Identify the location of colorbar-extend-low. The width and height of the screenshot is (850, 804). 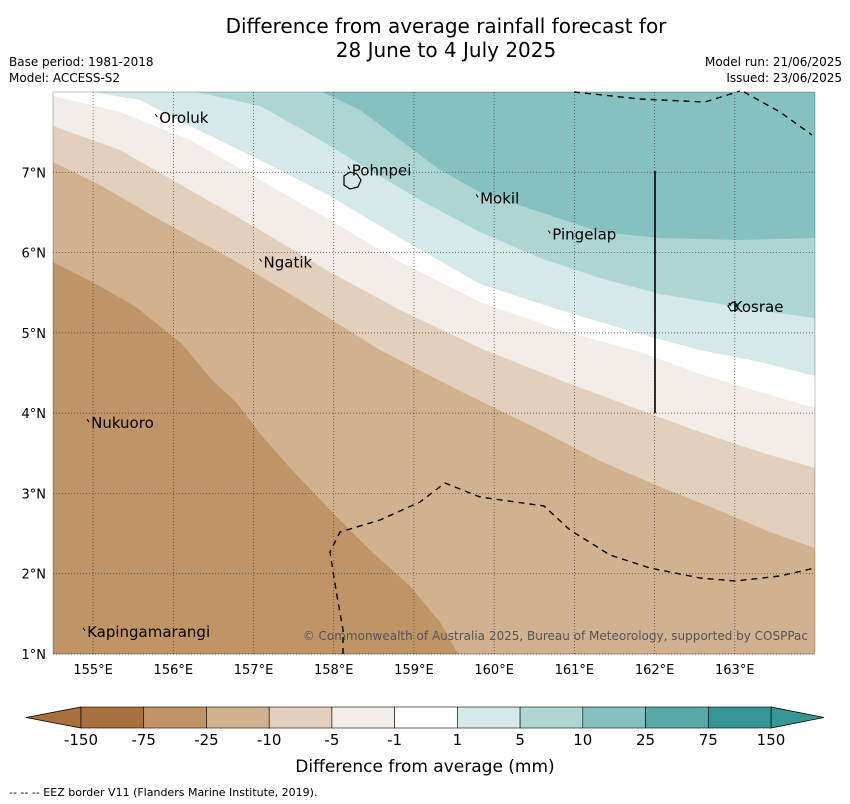
(53, 717).